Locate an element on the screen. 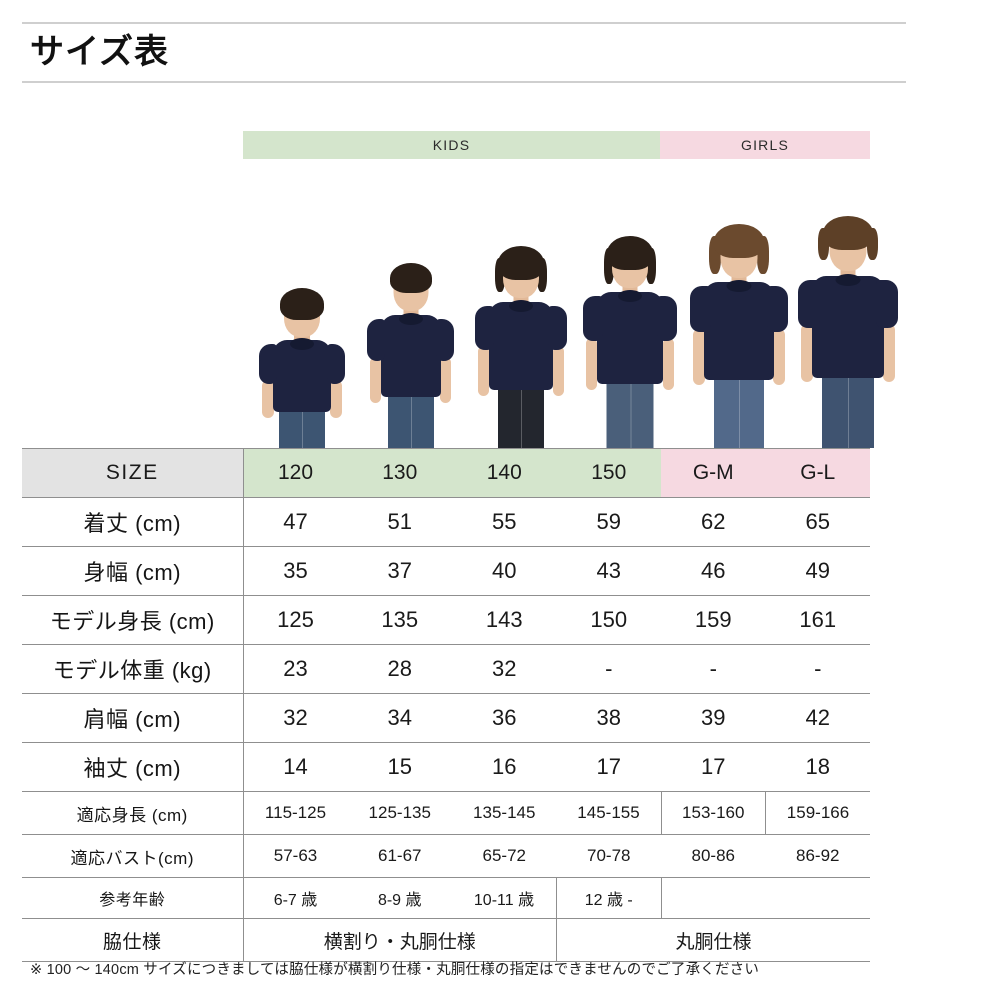  cell-kitake-gm: 62 is located at coordinates (713, 522).